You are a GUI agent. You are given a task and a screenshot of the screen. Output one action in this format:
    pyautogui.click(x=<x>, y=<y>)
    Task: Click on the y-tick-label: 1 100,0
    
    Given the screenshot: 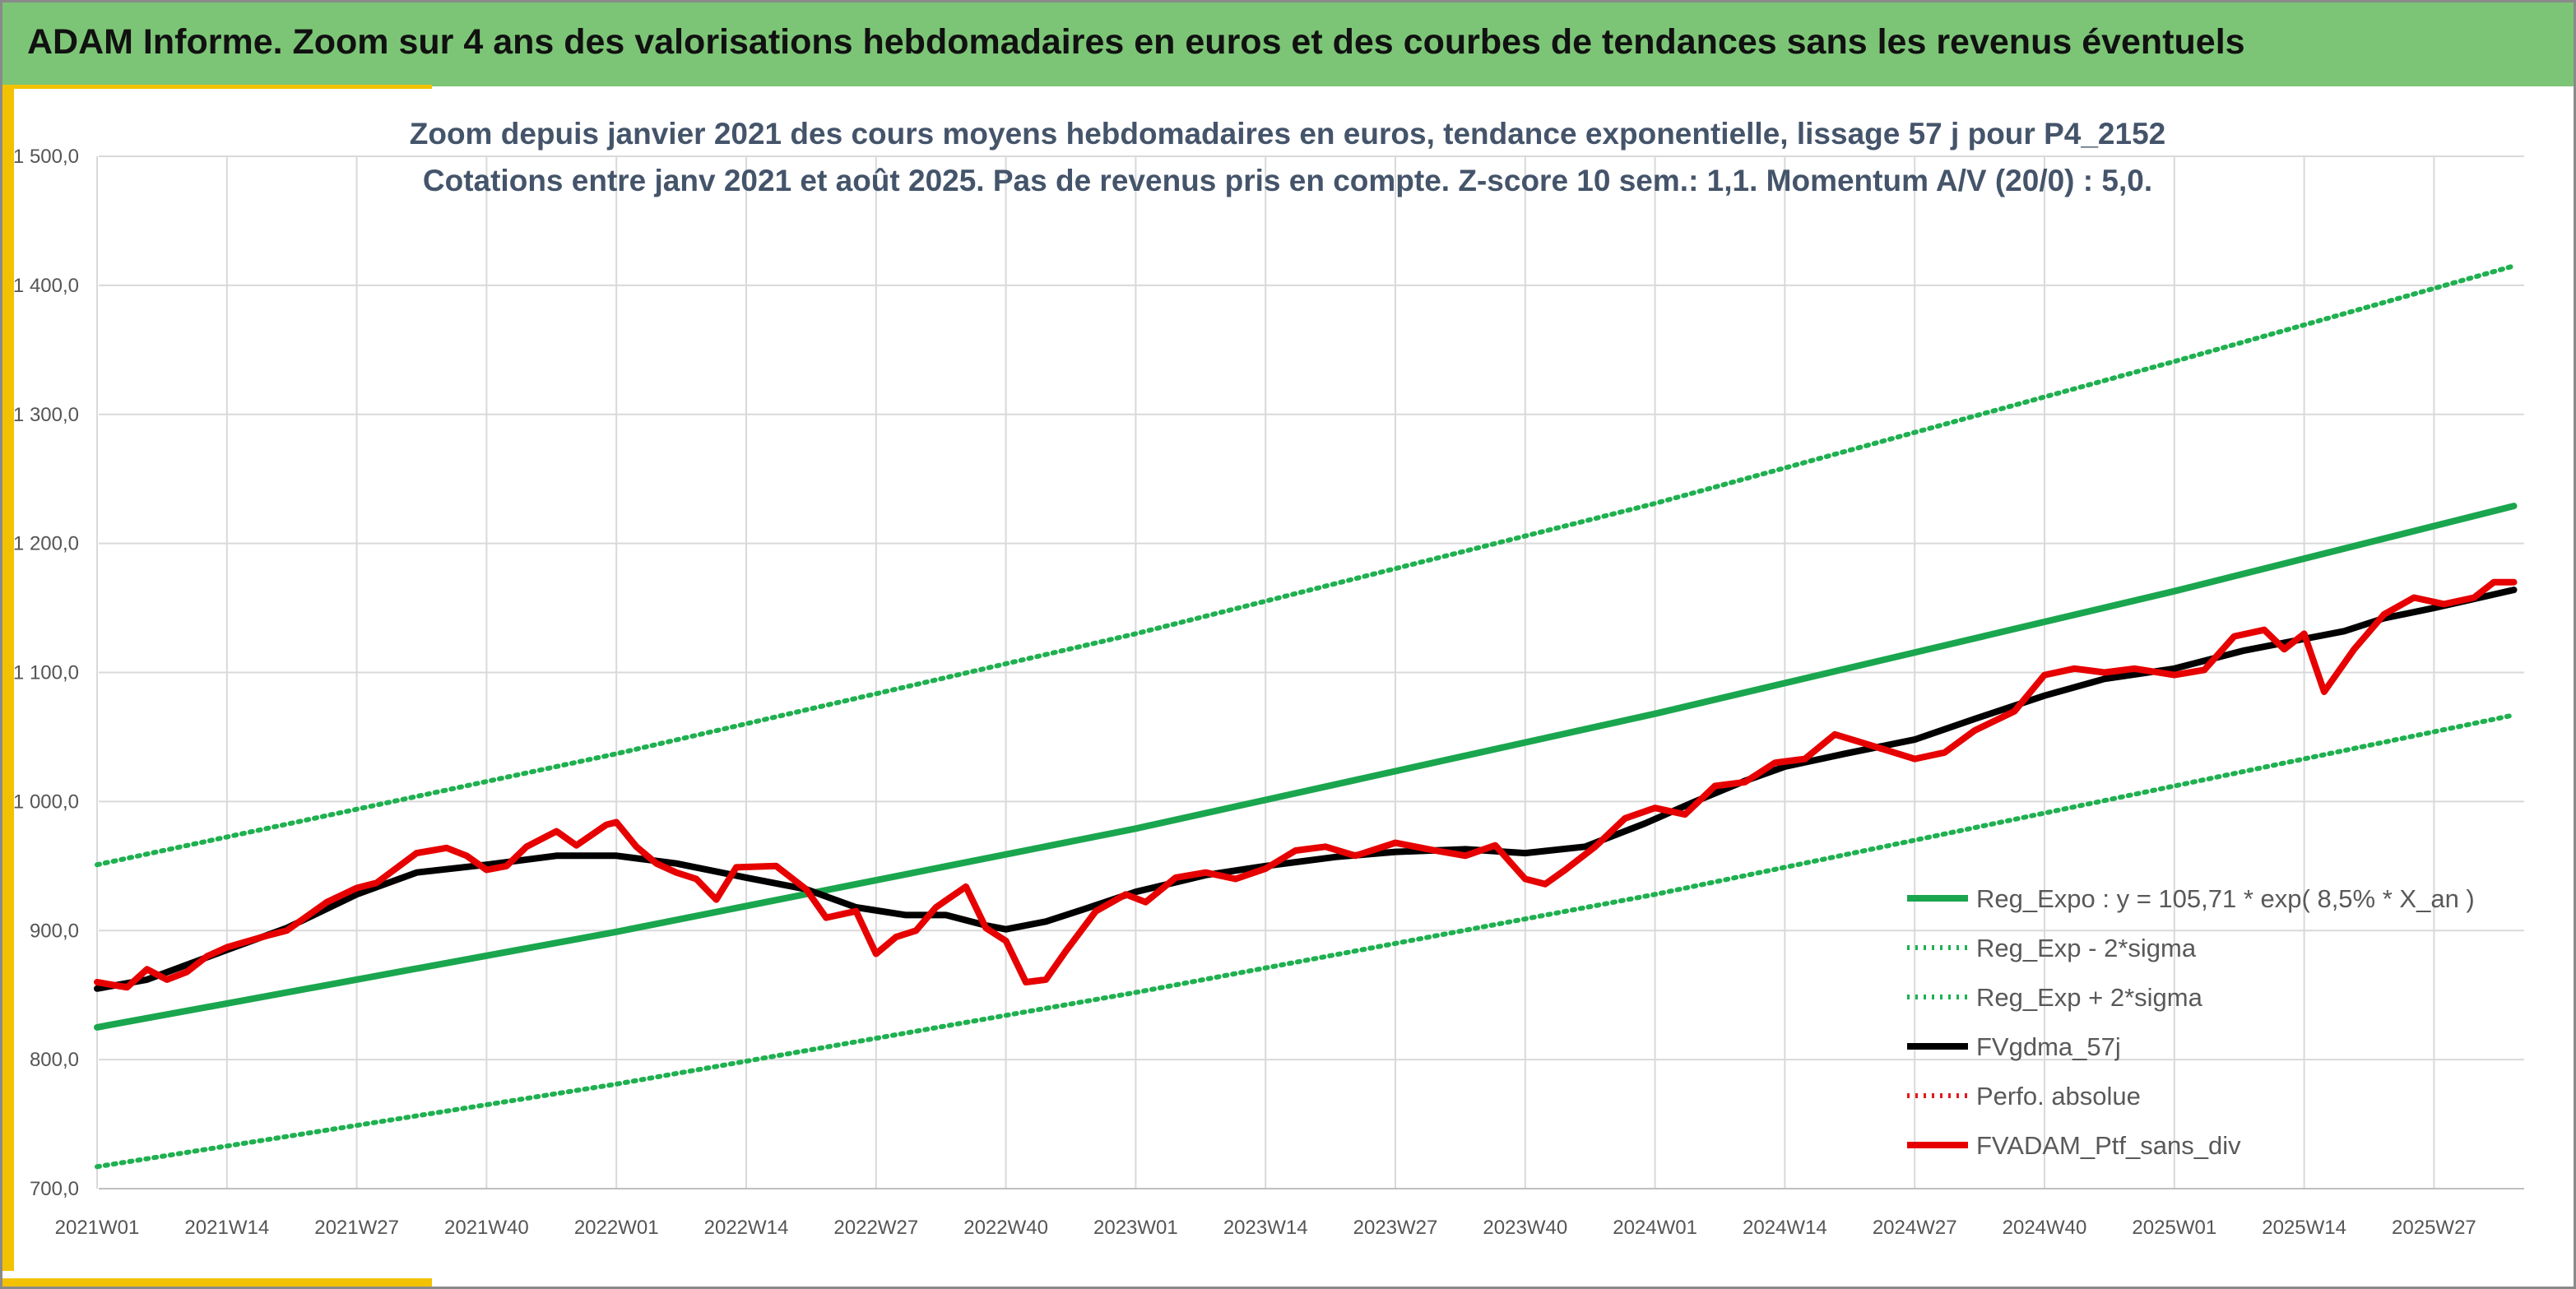 What is the action you would take?
    pyautogui.click(x=46, y=673)
    